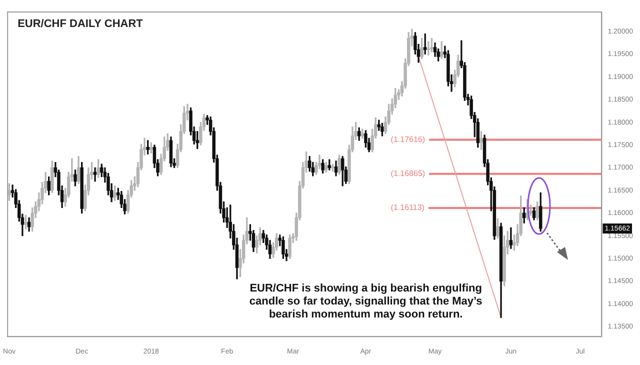 The height and width of the screenshot is (365, 640). I want to click on ref-line-label: (1.16113), so click(407, 207).